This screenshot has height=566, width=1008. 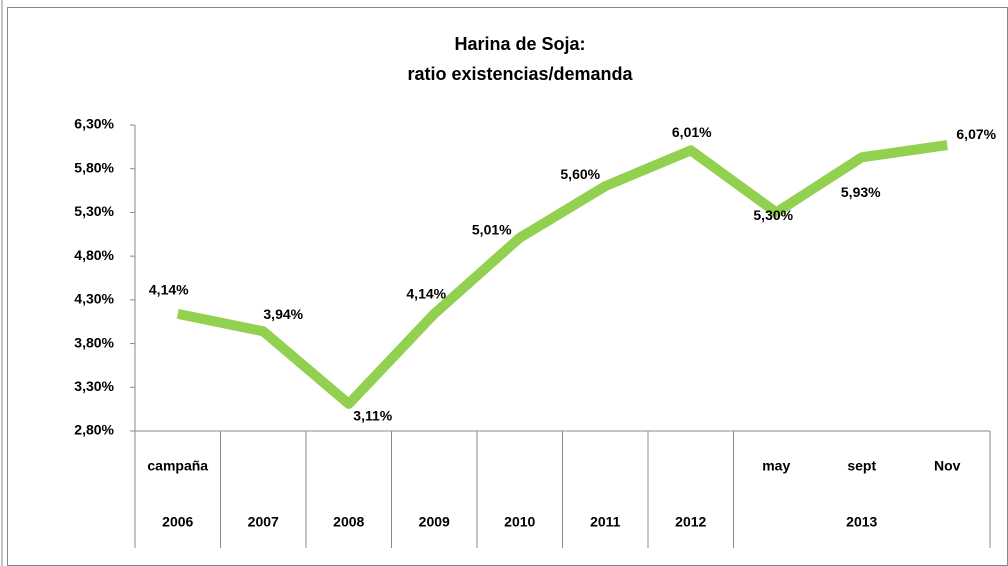 What do you see at coordinates (520, 74) in the screenshot?
I see `chart-subtitle: ratio existencias/demanda` at bounding box center [520, 74].